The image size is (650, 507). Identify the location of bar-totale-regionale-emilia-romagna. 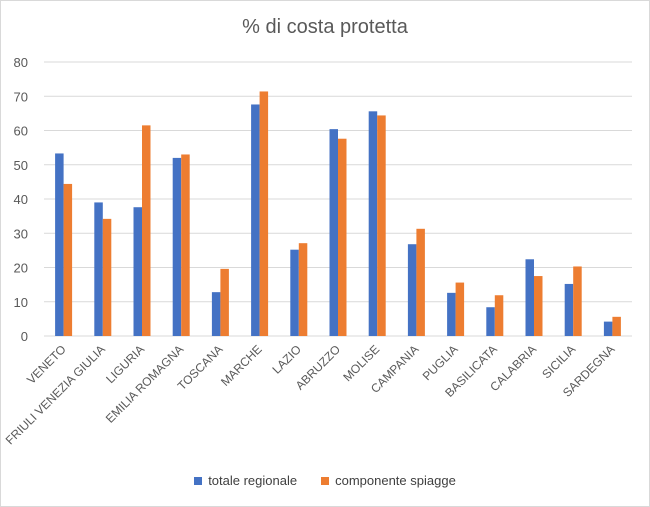
(177, 246).